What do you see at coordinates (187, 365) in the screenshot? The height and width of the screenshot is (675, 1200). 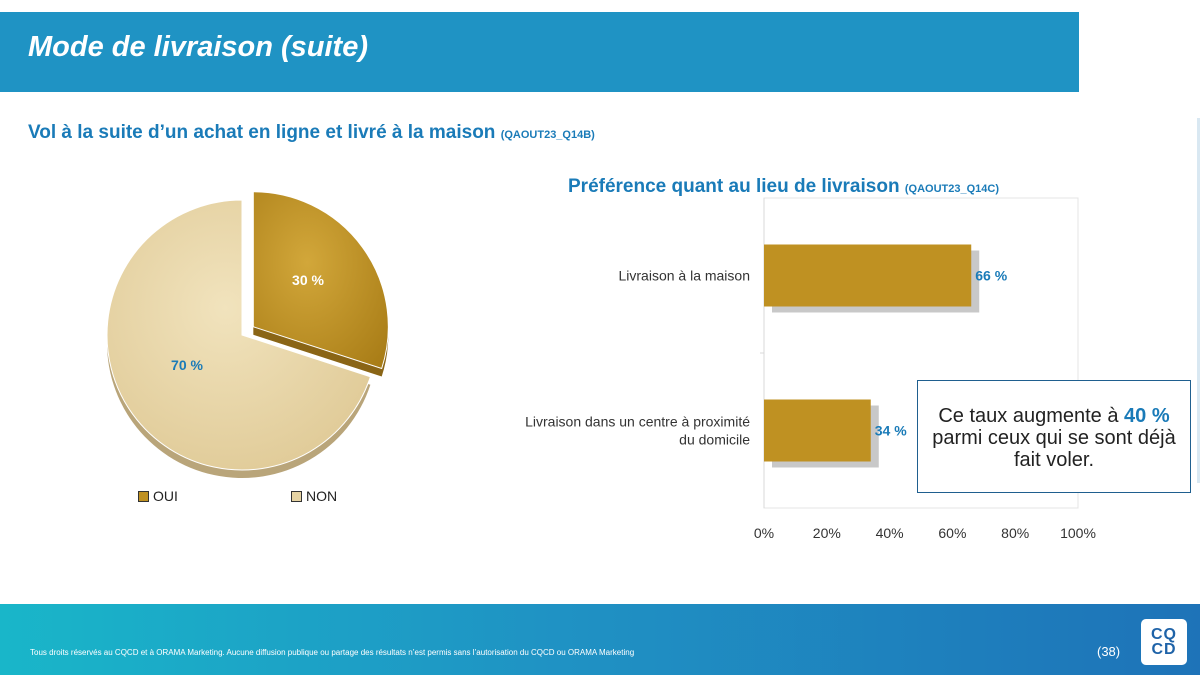 I see `pie-data-label-non: 70 %` at bounding box center [187, 365].